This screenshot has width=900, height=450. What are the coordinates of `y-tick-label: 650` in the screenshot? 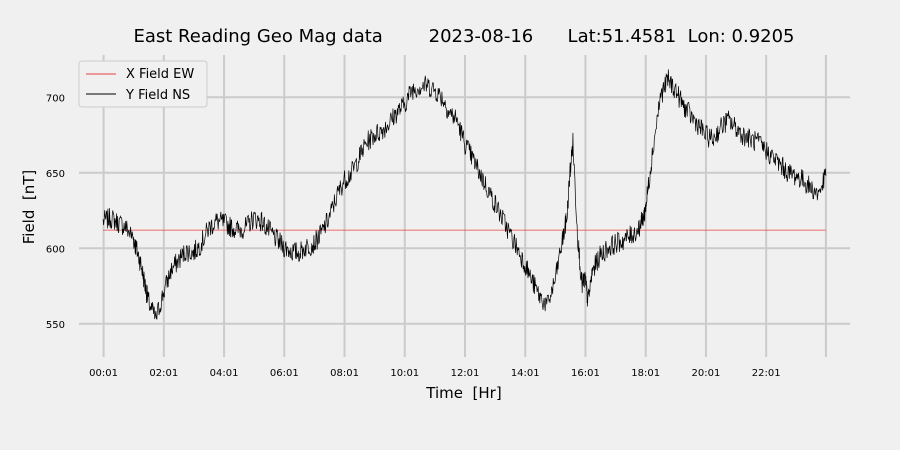 It's located at (55, 174).